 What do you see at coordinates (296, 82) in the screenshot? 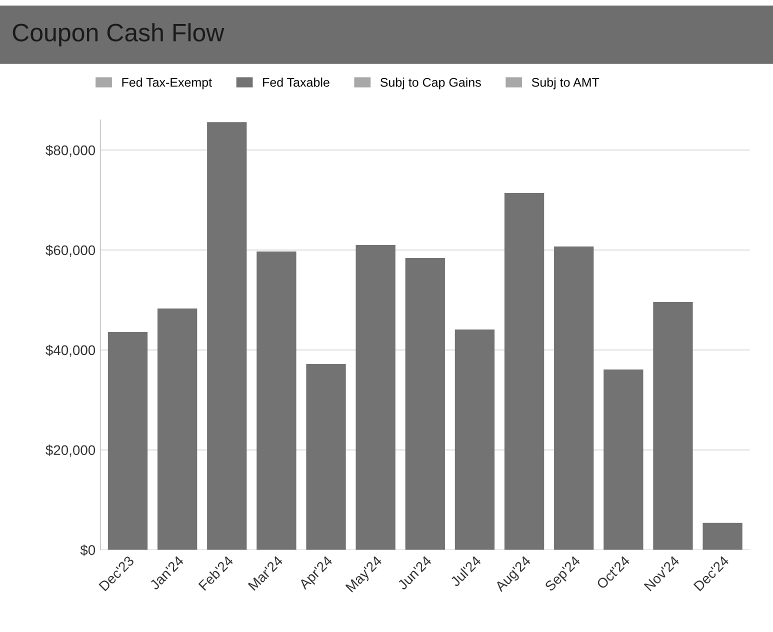
I see `legend-label: Fed Taxable` at bounding box center [296, 82].